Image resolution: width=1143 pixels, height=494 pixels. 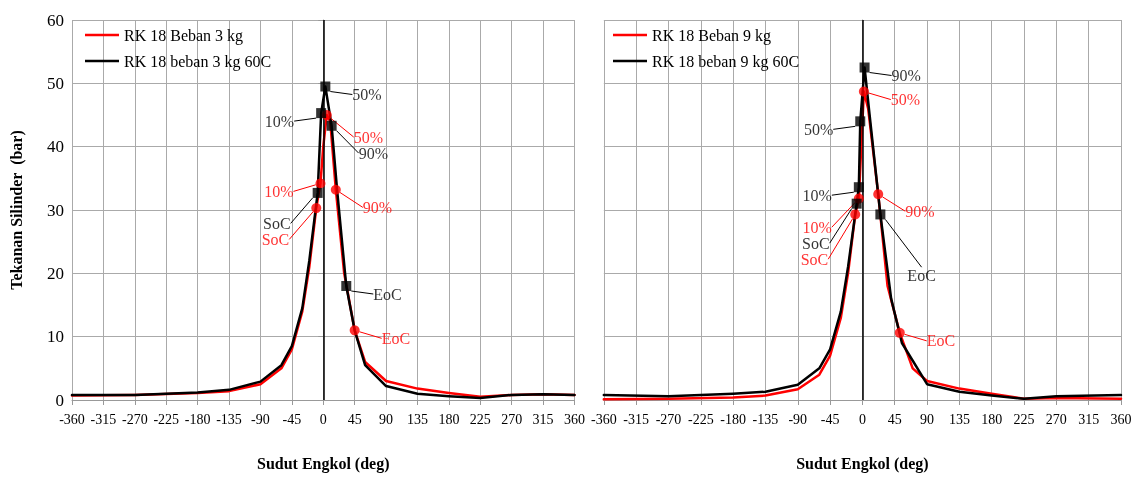 What do you see at coordinates (55, 147) in the screenshot?
I see `y-tick-label: 40` at bounding box center [55, 147].